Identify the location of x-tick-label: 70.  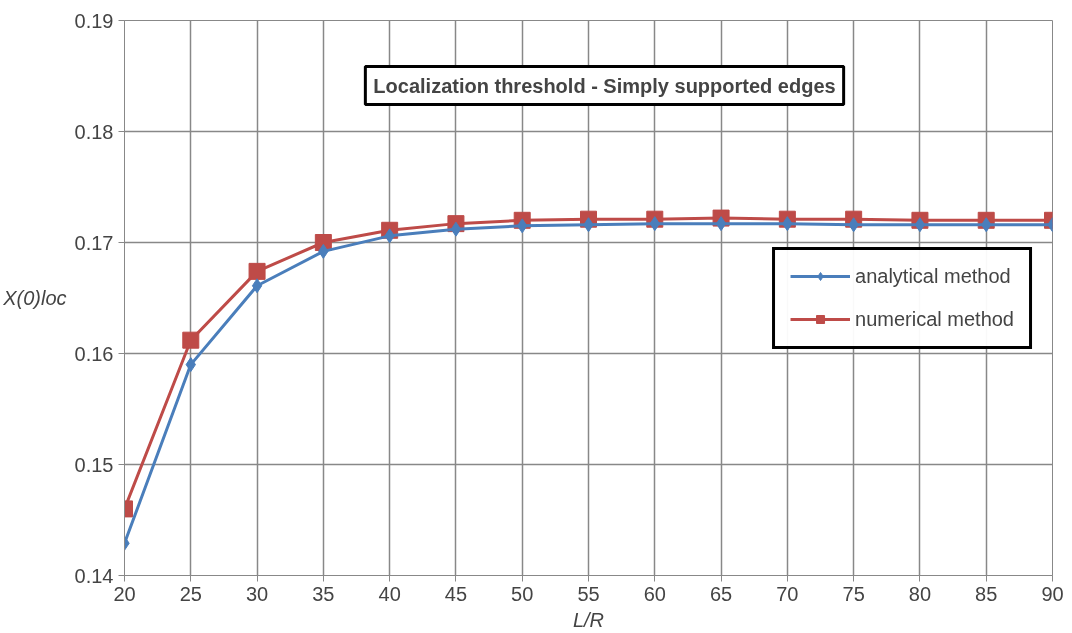
(787, 593).